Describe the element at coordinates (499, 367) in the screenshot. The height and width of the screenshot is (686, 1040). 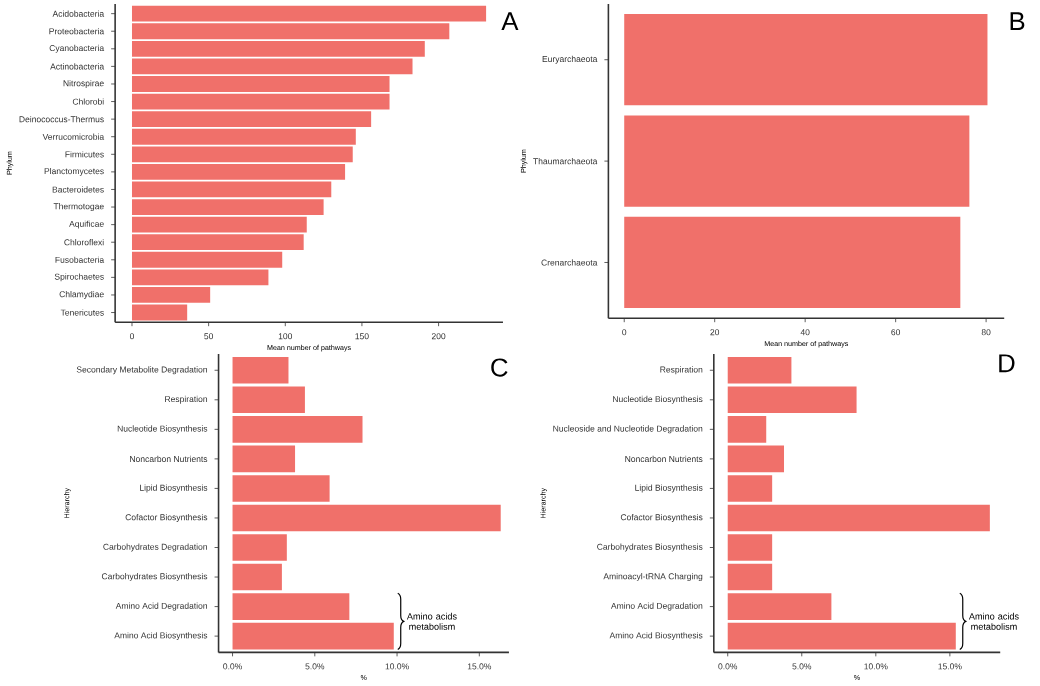
I see `annotation: C` at that location.